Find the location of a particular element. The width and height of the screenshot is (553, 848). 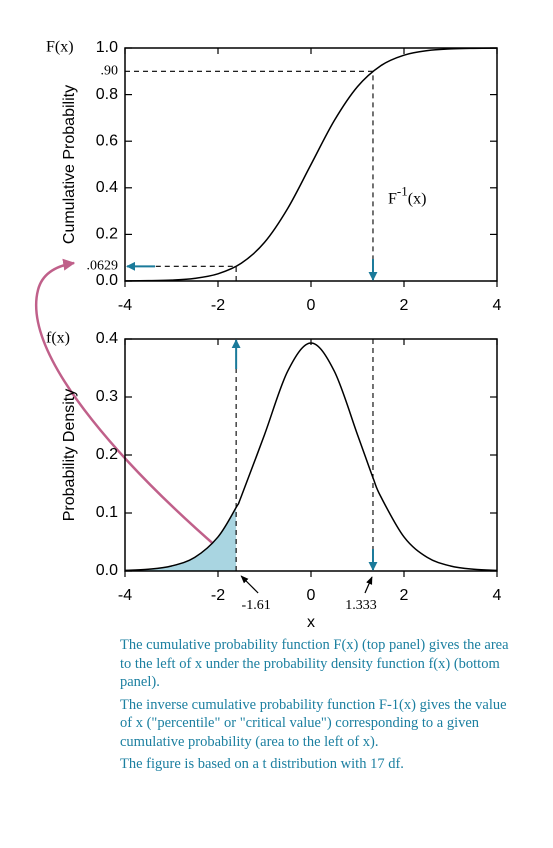

x-axis-label: x is located at coordinates (311, 622).